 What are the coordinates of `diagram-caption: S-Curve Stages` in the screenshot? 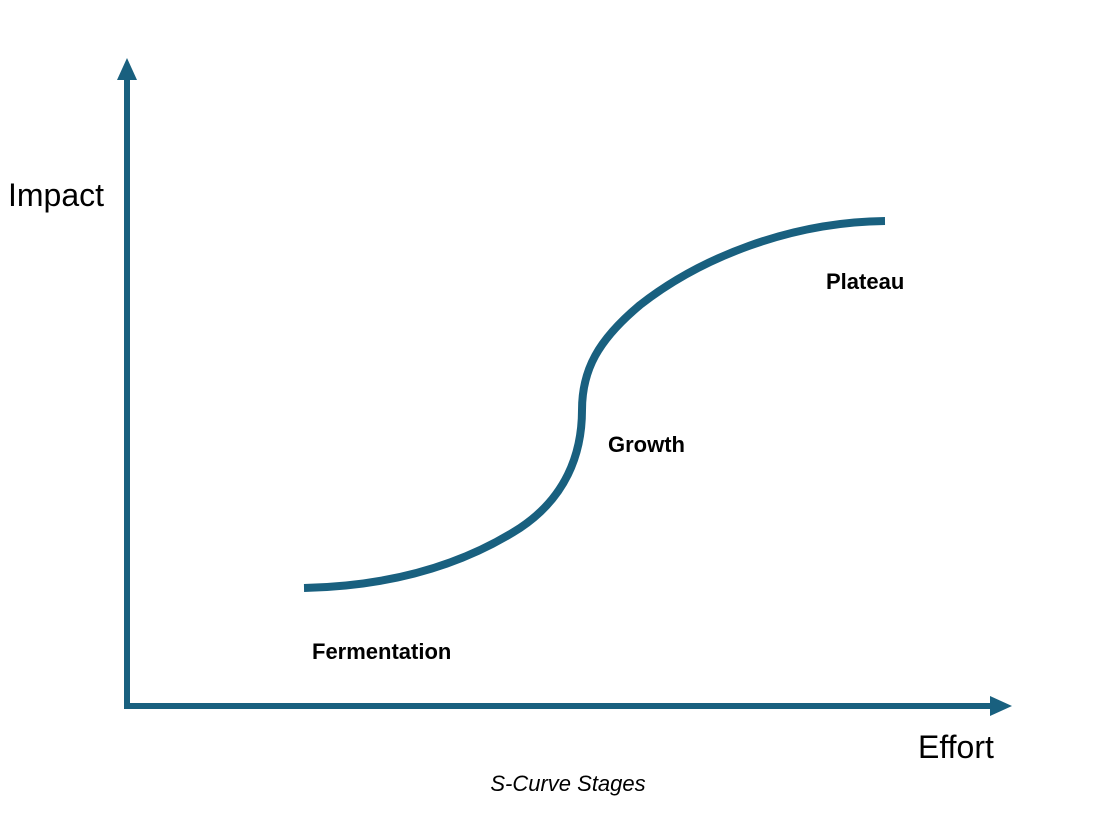 It's located at (567, 783).